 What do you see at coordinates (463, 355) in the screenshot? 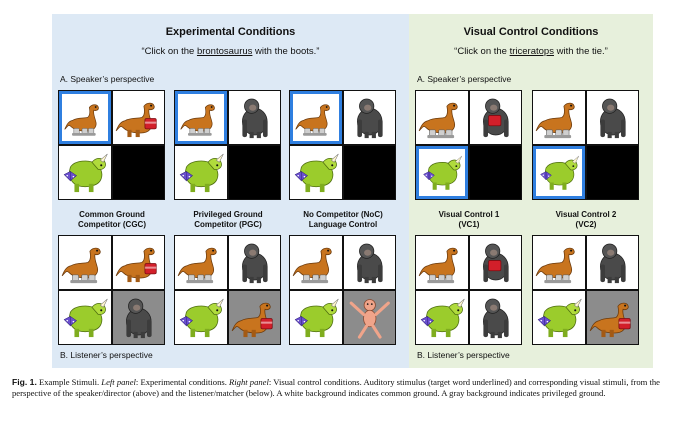
I see `visual-control-listener-label: B. Listener’s perspective` at bounding box center [463, 355].